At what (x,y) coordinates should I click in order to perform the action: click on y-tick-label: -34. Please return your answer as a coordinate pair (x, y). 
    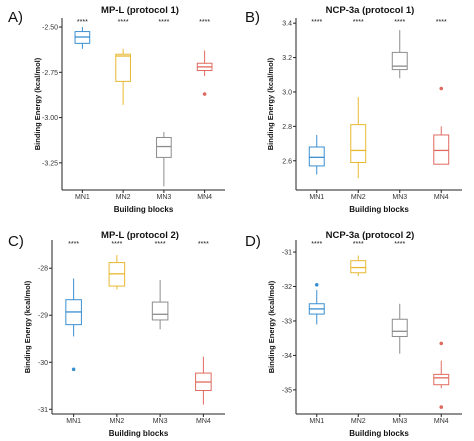
    Looking at the image, I should click on (287, 356).